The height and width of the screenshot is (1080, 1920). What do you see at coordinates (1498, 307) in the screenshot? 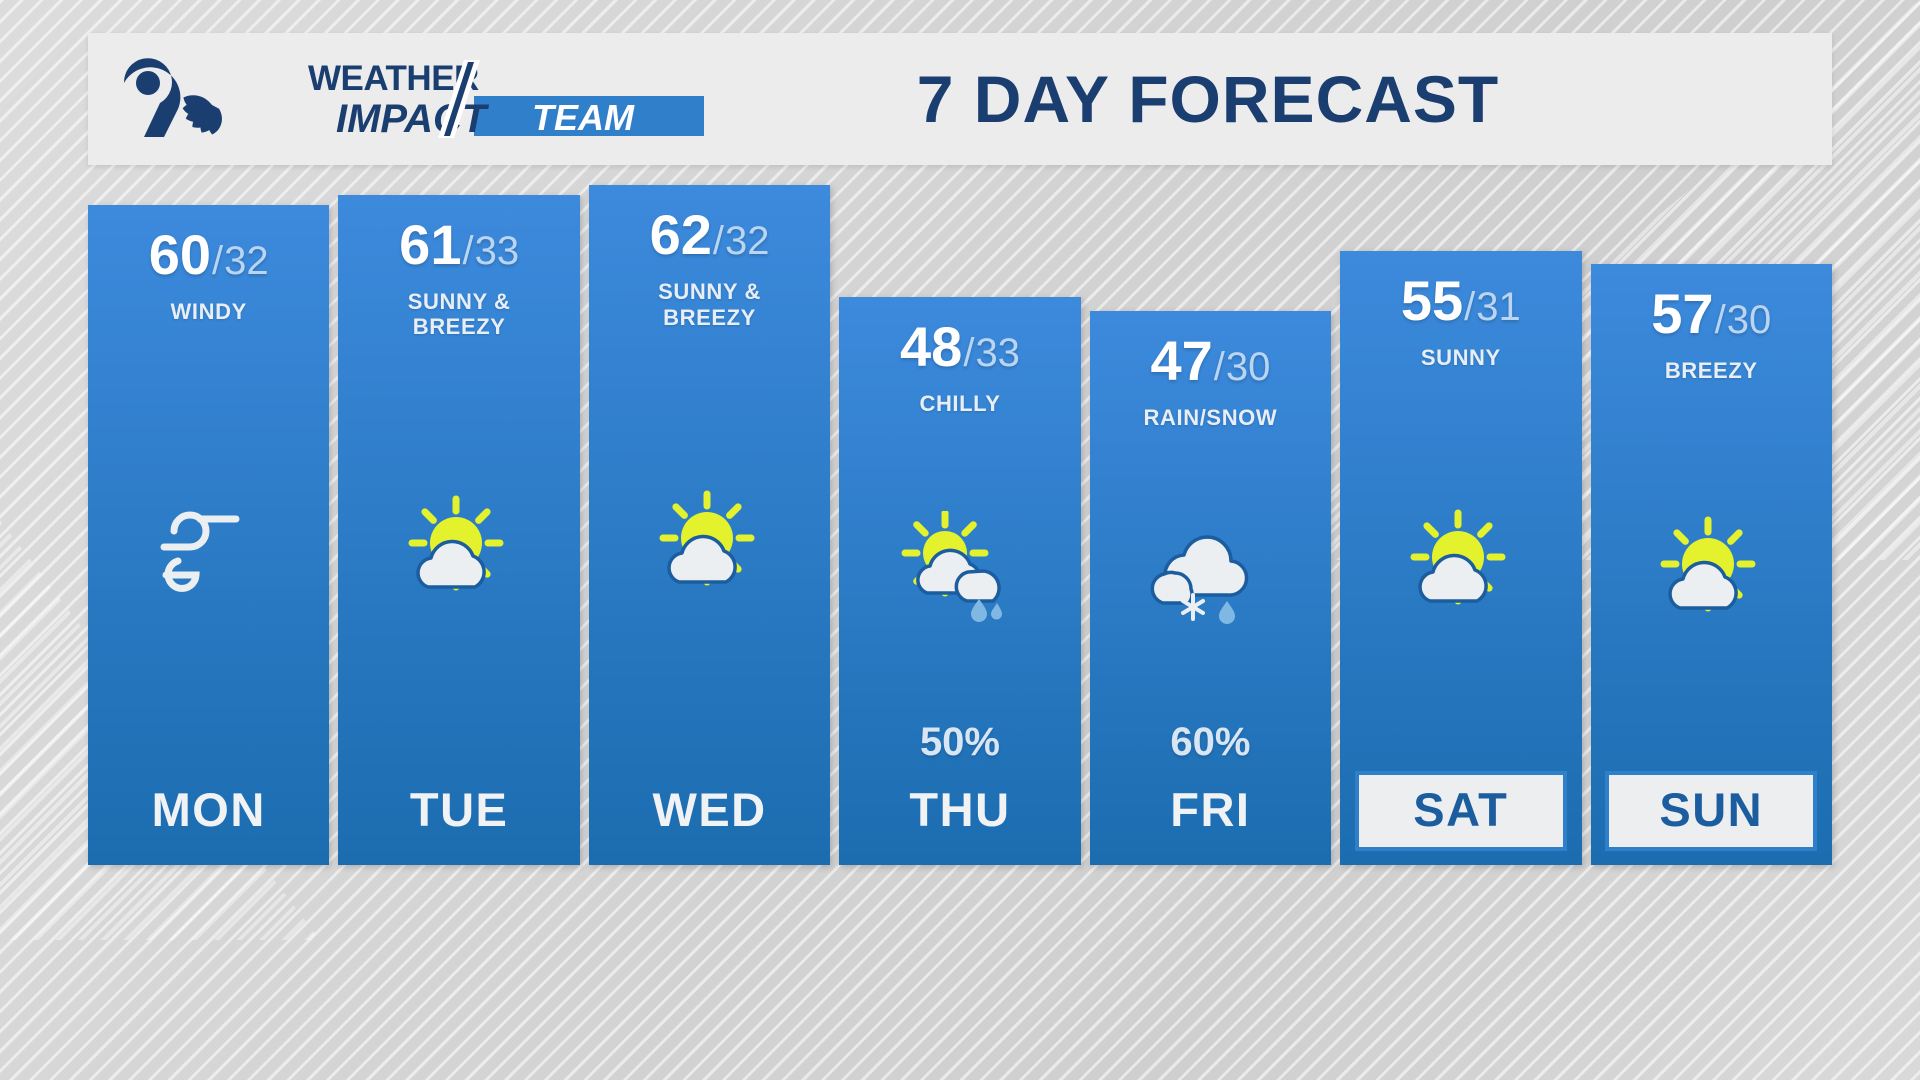
I see `low-temp: 31` at bounding box center [1498, 307].